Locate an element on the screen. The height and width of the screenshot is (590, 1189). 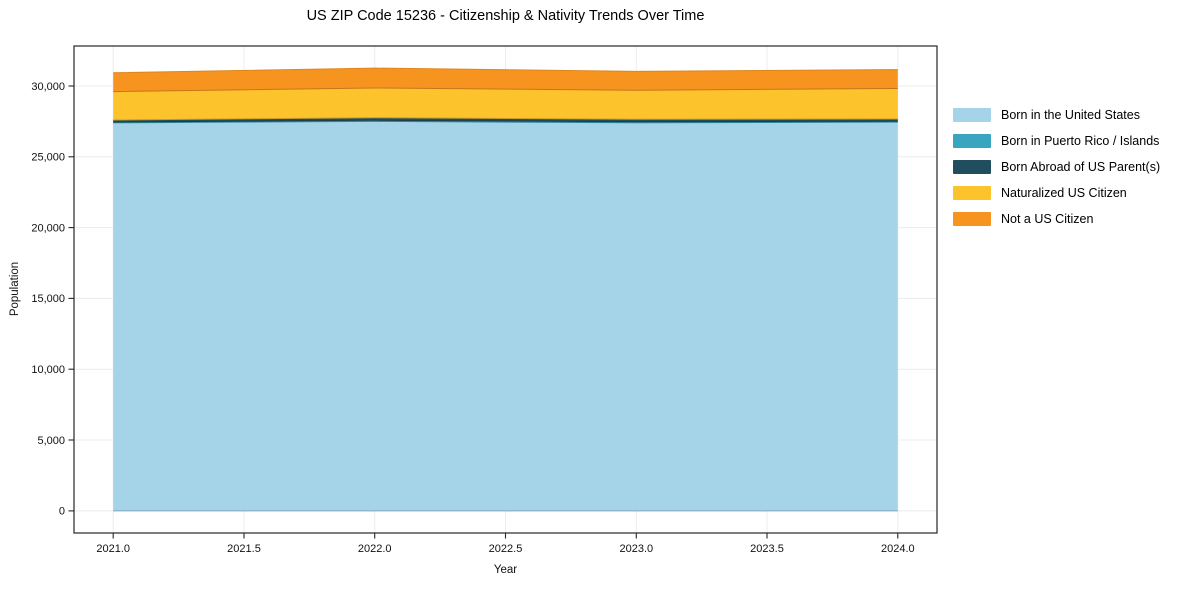
legend-swatch-born-in-the-united-states is located at coordinates (972, 115).